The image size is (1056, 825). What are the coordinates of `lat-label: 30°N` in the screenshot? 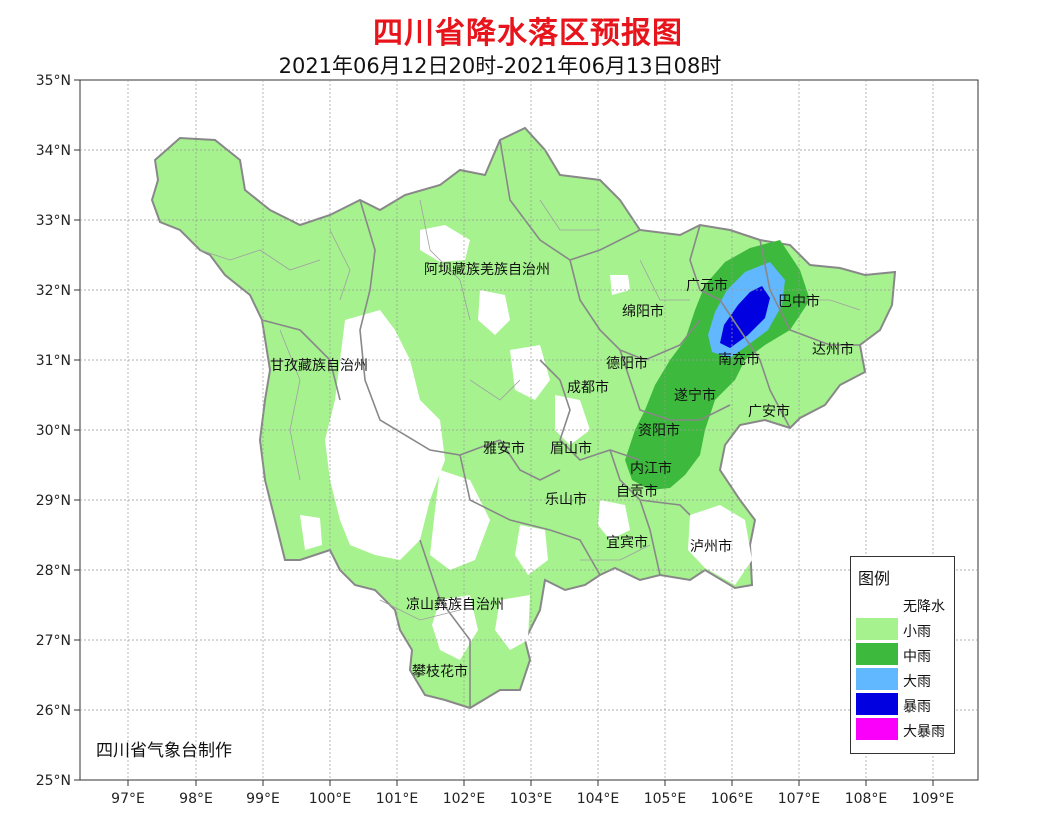 It's located at (53, 431).